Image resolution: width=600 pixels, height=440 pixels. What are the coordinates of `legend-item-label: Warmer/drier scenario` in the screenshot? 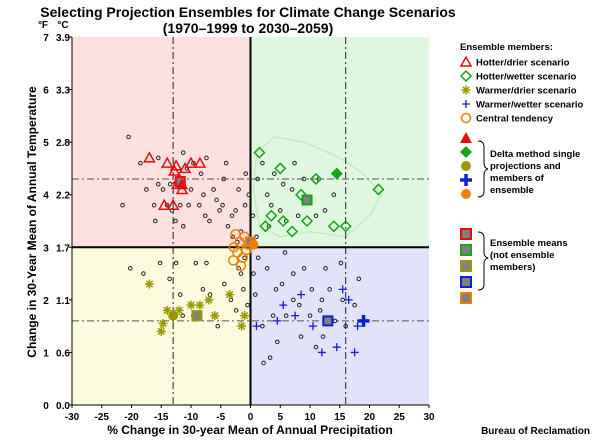 It's located at (526, 91).